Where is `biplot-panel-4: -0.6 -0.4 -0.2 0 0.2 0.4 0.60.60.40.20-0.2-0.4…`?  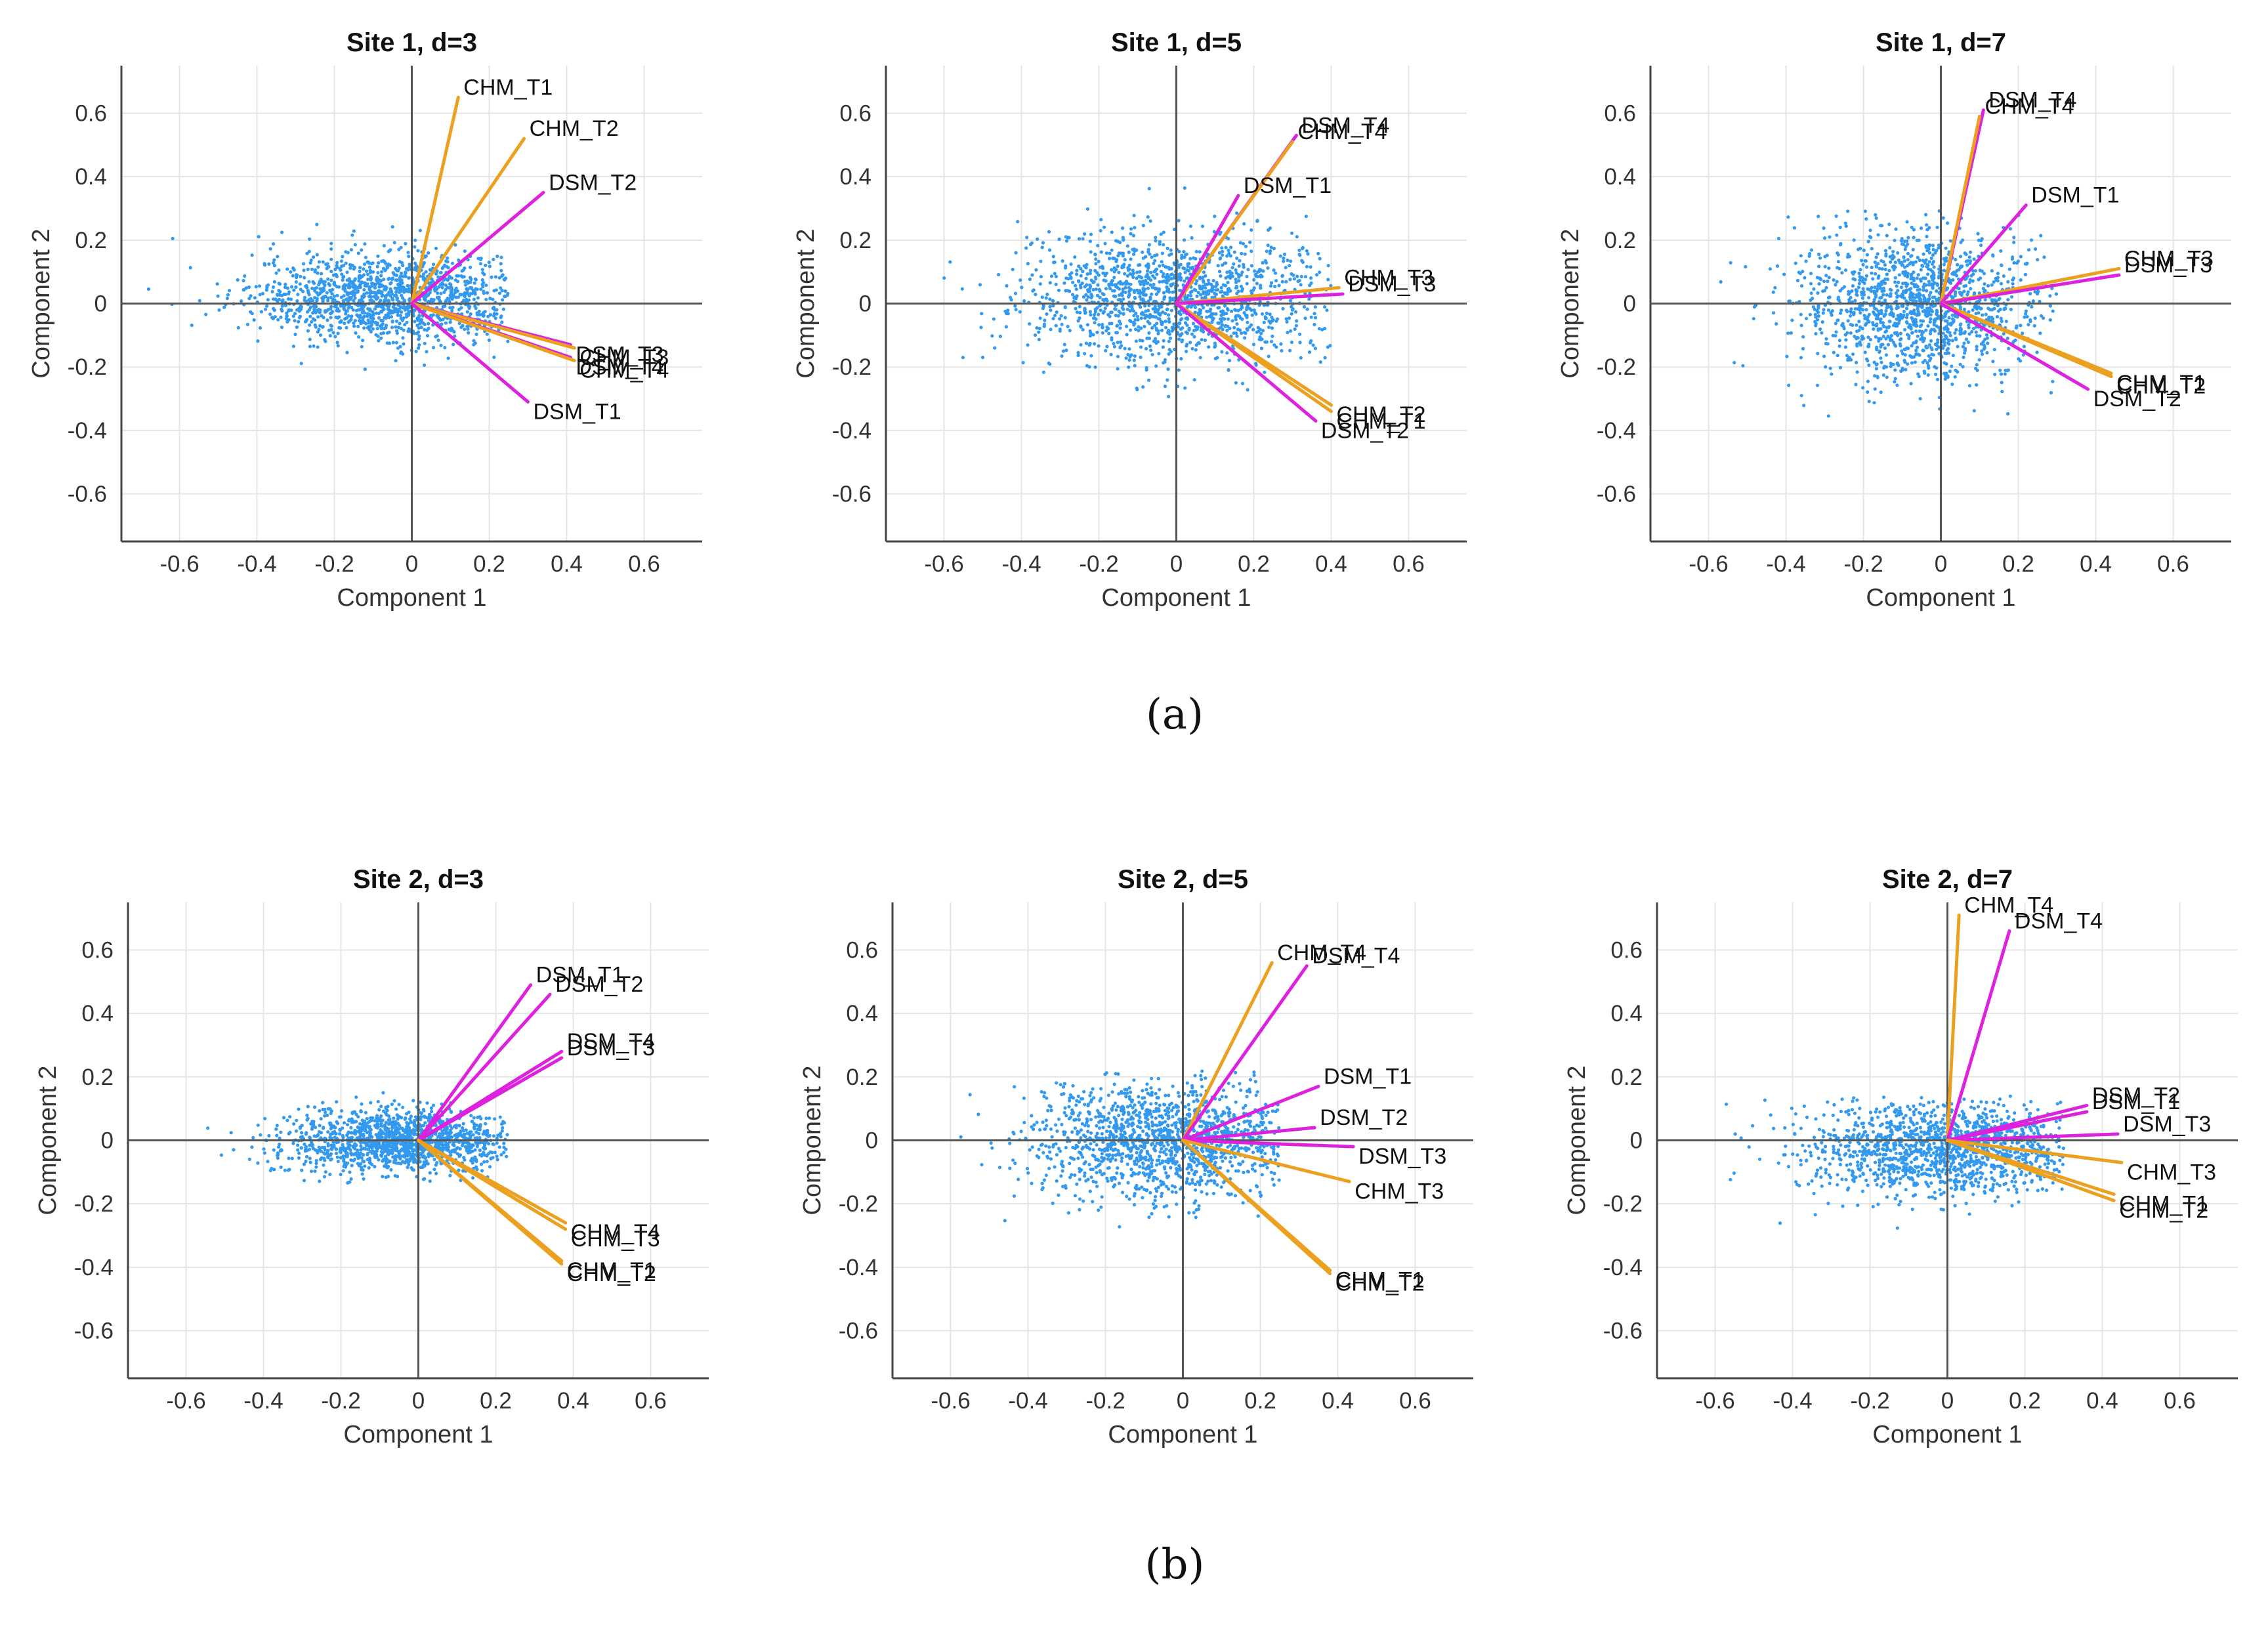 biplot-panel-4: -0.6 -0.4 -0.2 0 0.2 0.4 0.60.60.40.20-0.2-0.4… is located at coordinates (371, 1156).